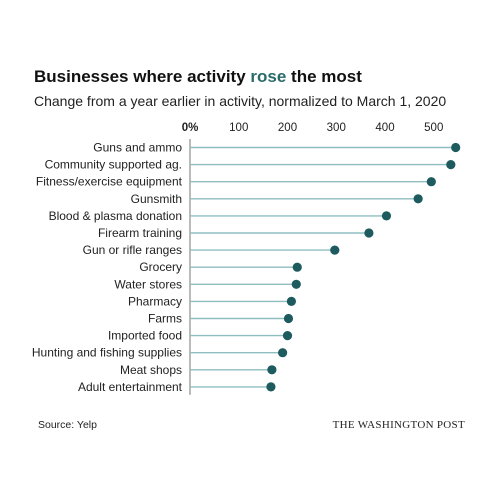 Image resolution: width=500 pixels, height=500 pixels. I want to click on category-label: Grocery, so click(160, 267).